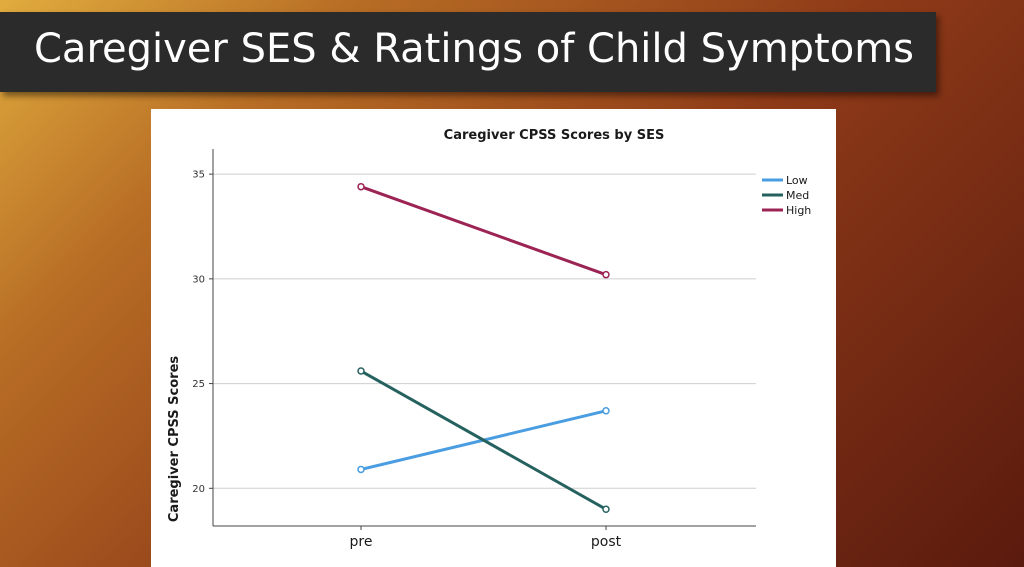 The height and width of the screenshot is (567, 1024). I want to click on legend-label-high: High, so click(798, 210).